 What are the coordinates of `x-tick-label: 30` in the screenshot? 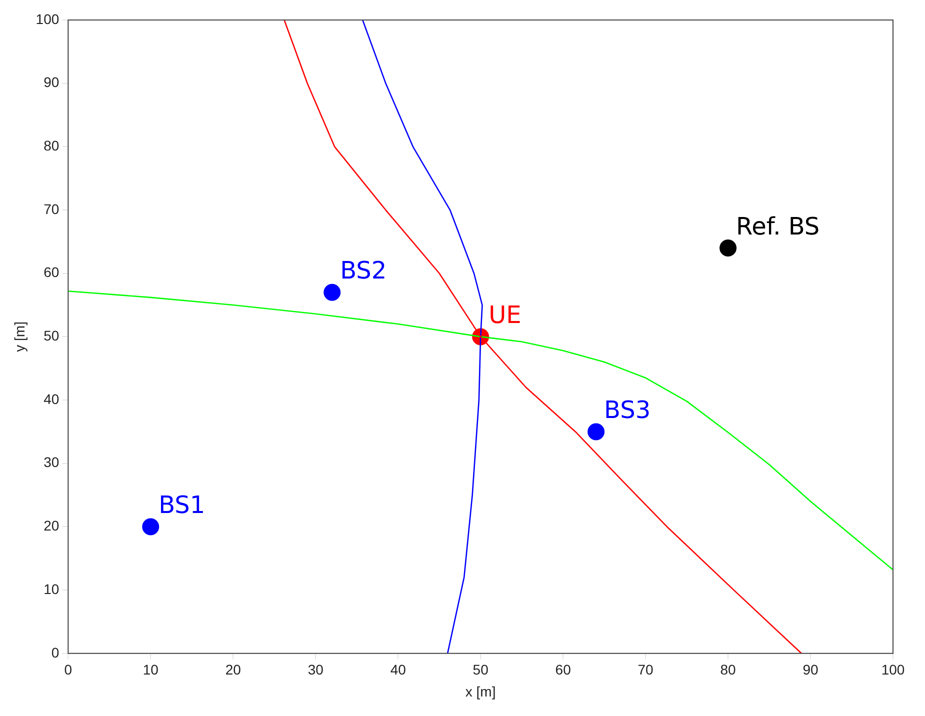 It's located at (316, 670).